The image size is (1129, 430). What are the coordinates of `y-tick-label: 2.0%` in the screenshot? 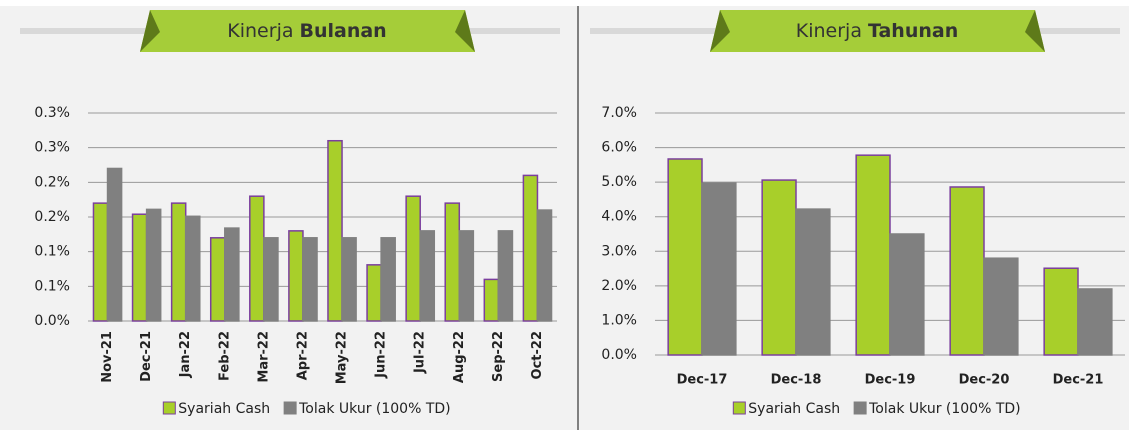 It's located at (619, 286).